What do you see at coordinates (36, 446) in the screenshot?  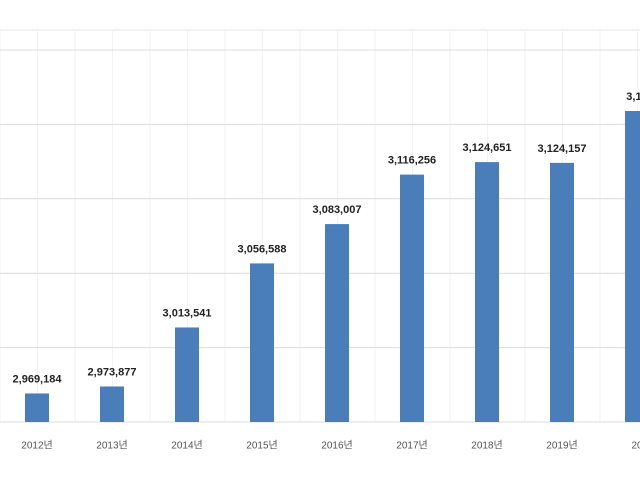 I see `x-tick-label: 2012년` at bounding box center [36, 446].